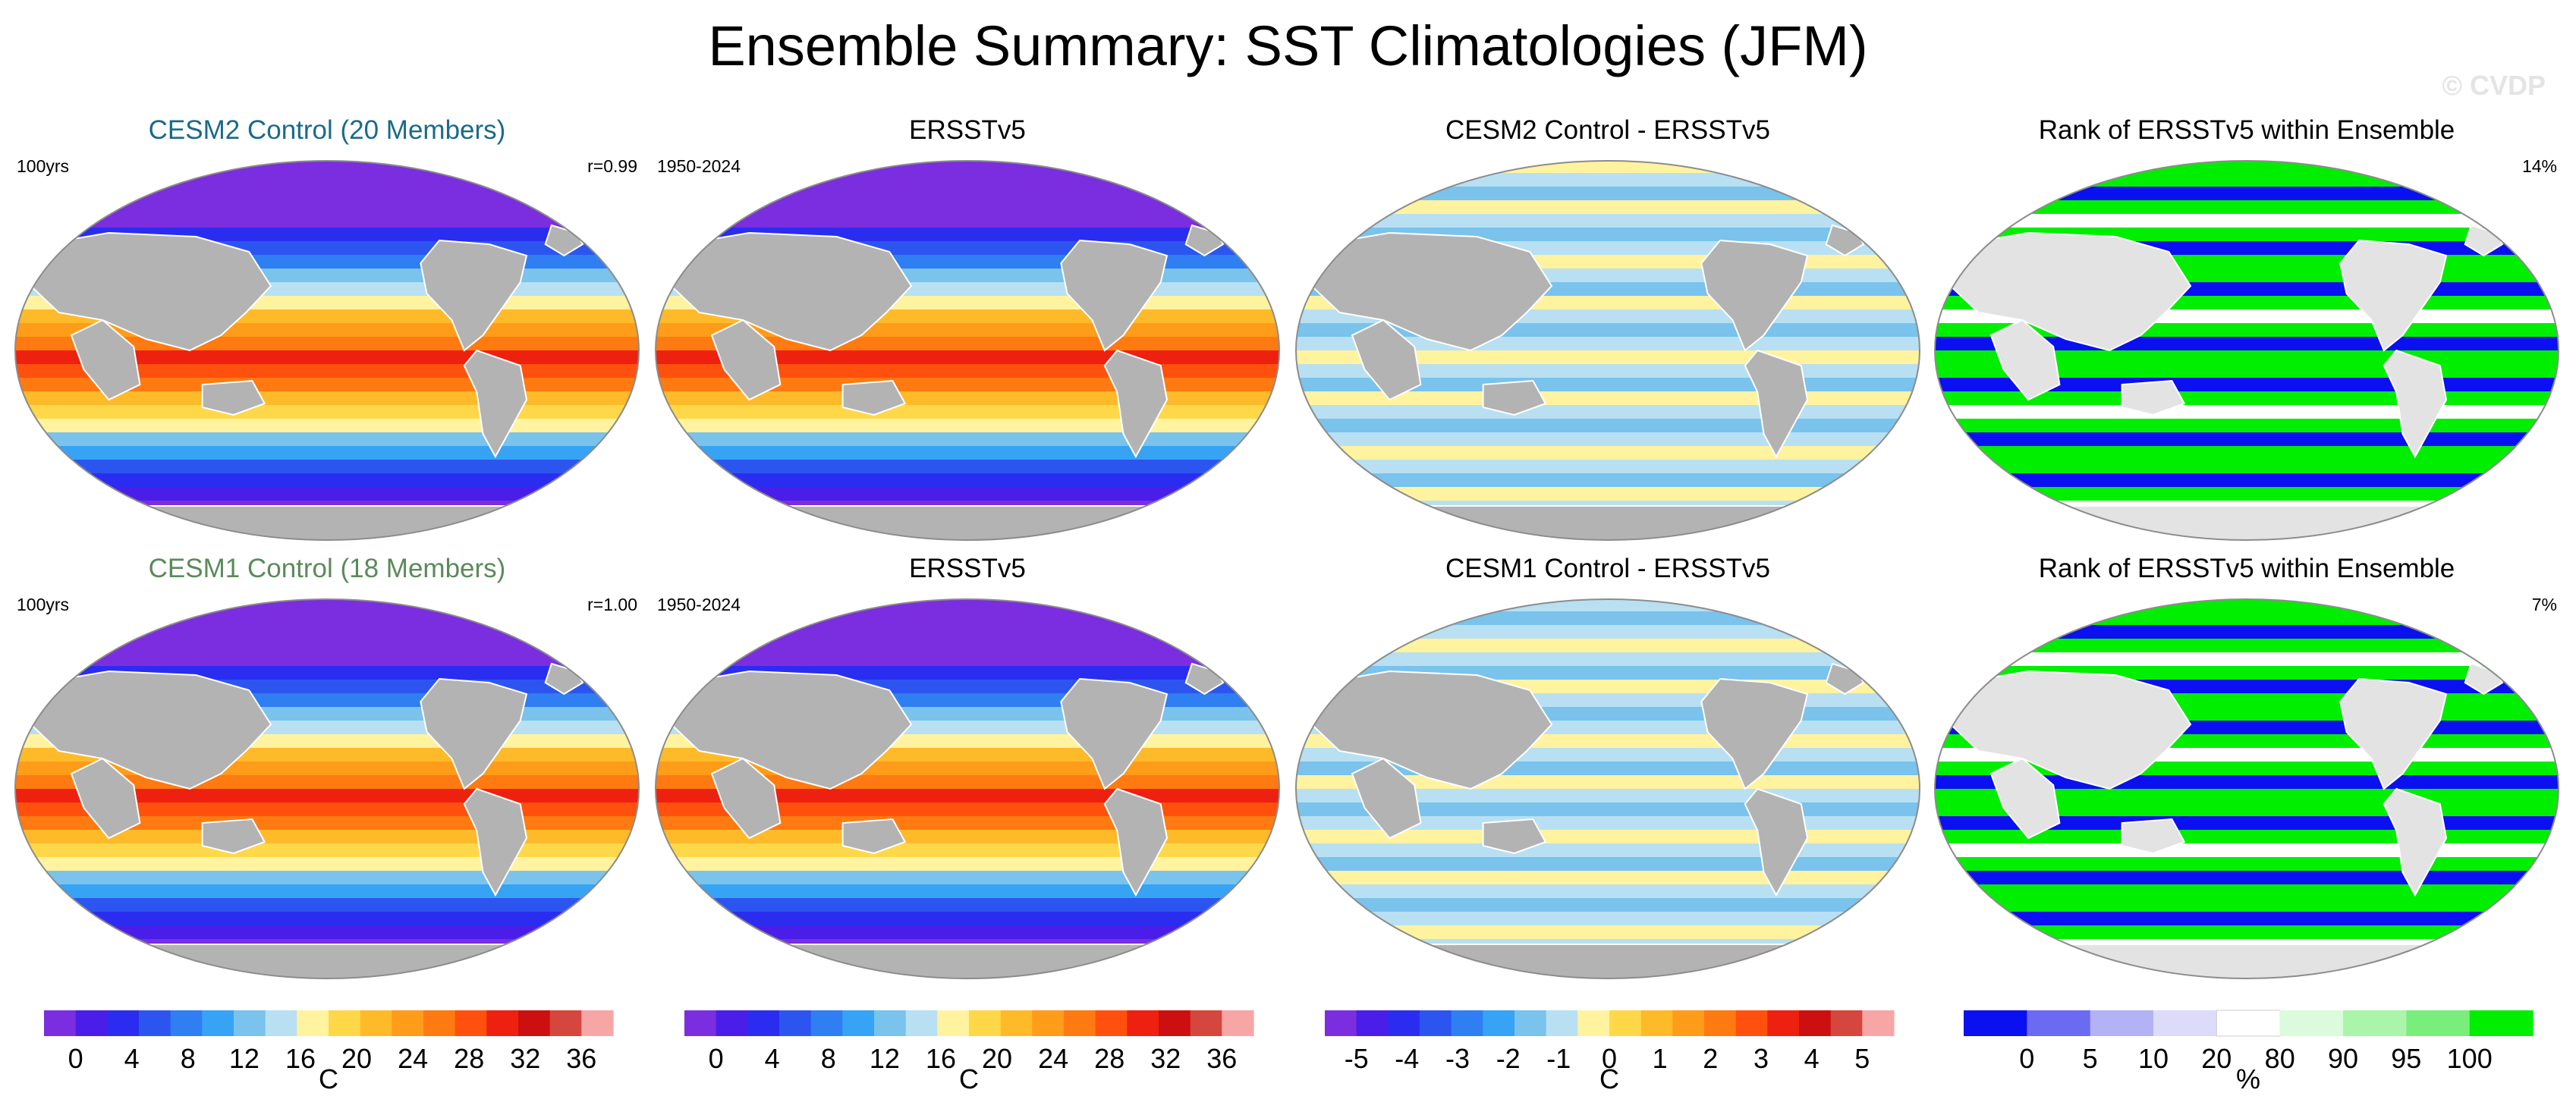 The image size is (2576, 1115). Describe the element at coordinates (1710, 1058) in the screenshot. I see `colorbar-tick-label: 2` at that location.